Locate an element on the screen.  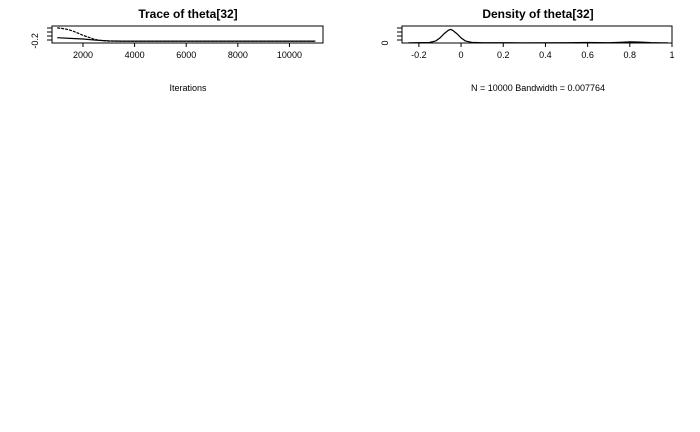
density-x-tick-label: 1 is located at coordinates (671, 55).